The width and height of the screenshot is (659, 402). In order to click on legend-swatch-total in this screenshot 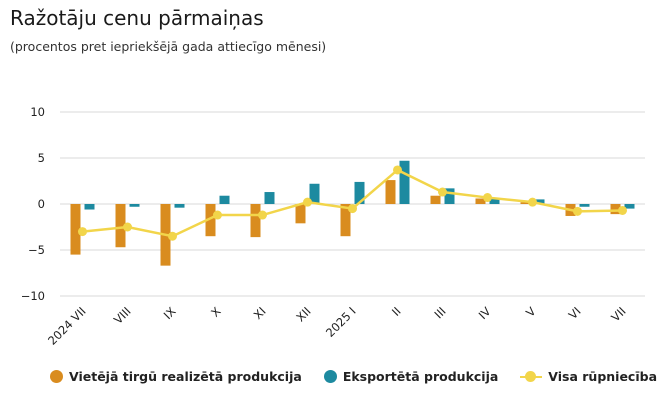, I will do `click(531, 376)`.